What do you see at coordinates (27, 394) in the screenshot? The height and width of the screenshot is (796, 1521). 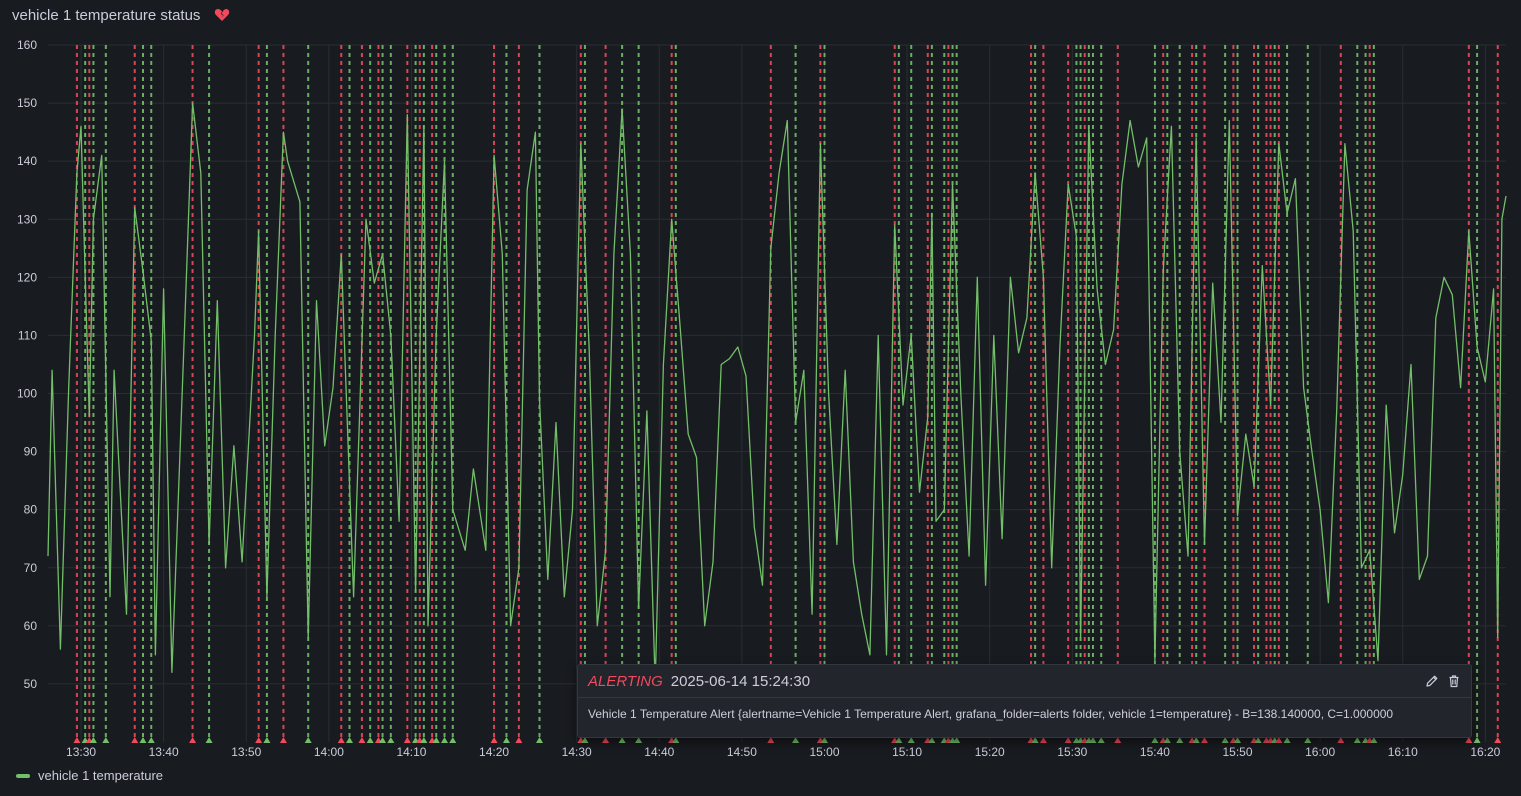 I see `y-tick-label: 100` at bounding box center [27, 394].